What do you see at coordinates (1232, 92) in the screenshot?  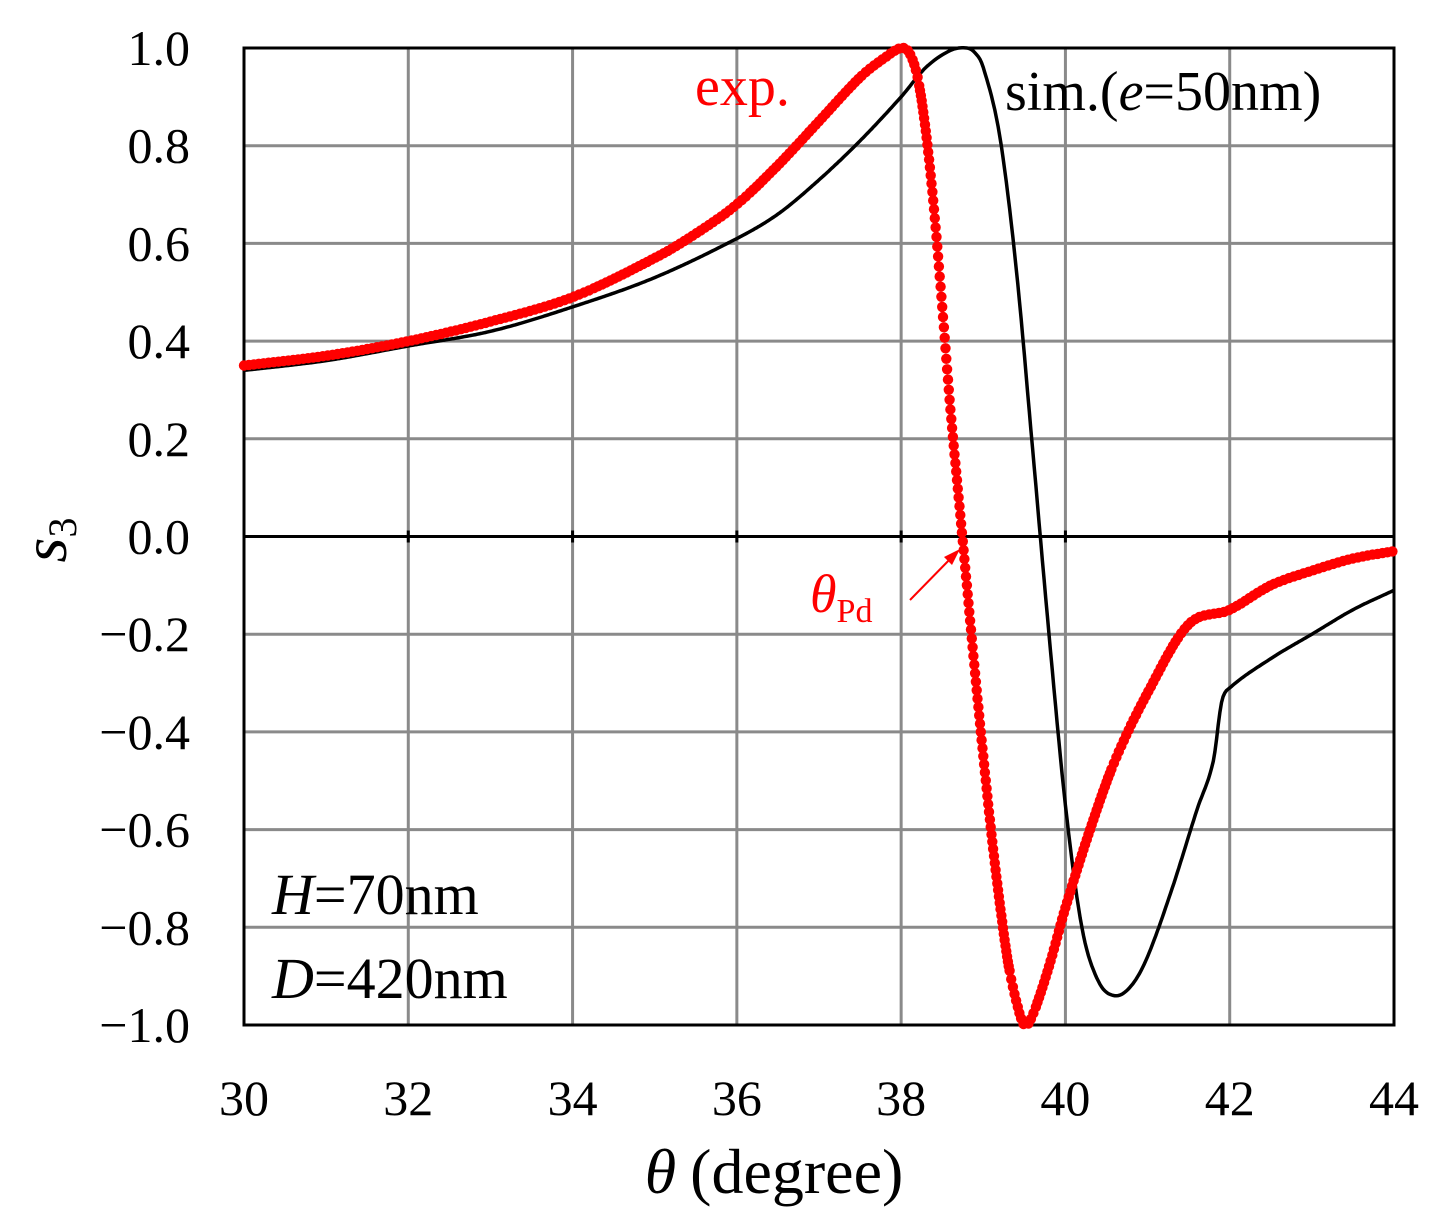 I see `sim-label-suffix: =50nm)` at bounding box center [1232, 92].